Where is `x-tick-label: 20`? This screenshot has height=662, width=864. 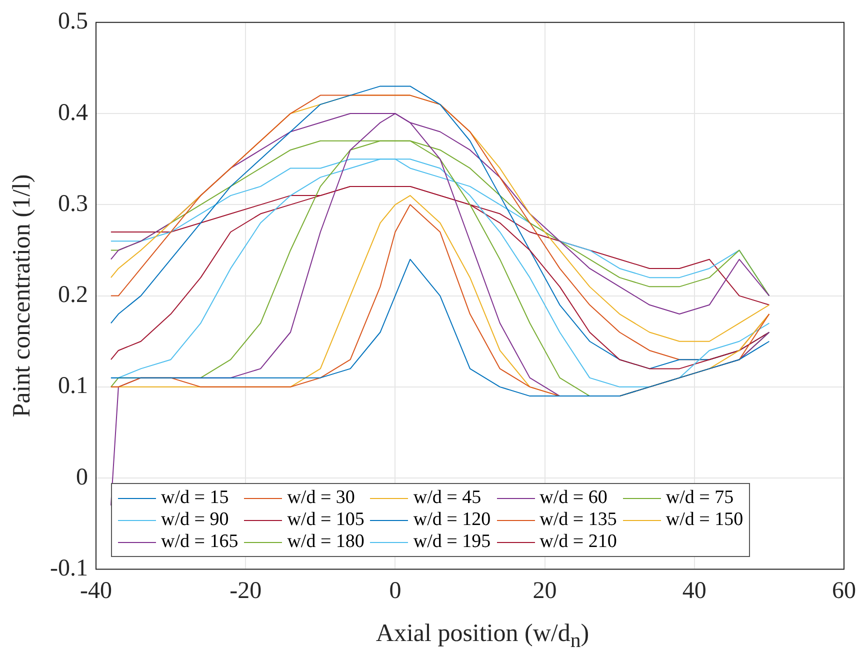 x-tick-label: 20 is located at coordinates (544, 591).